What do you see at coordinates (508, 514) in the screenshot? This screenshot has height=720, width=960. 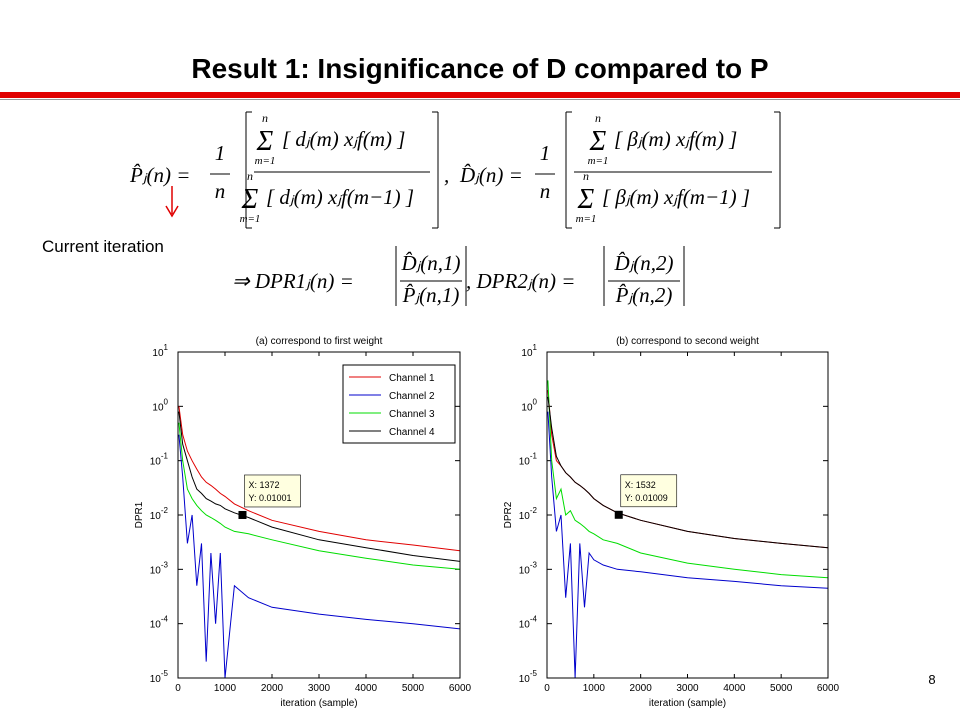 I see `y-axis-label: DPR2` at bounding box center [508, 514].